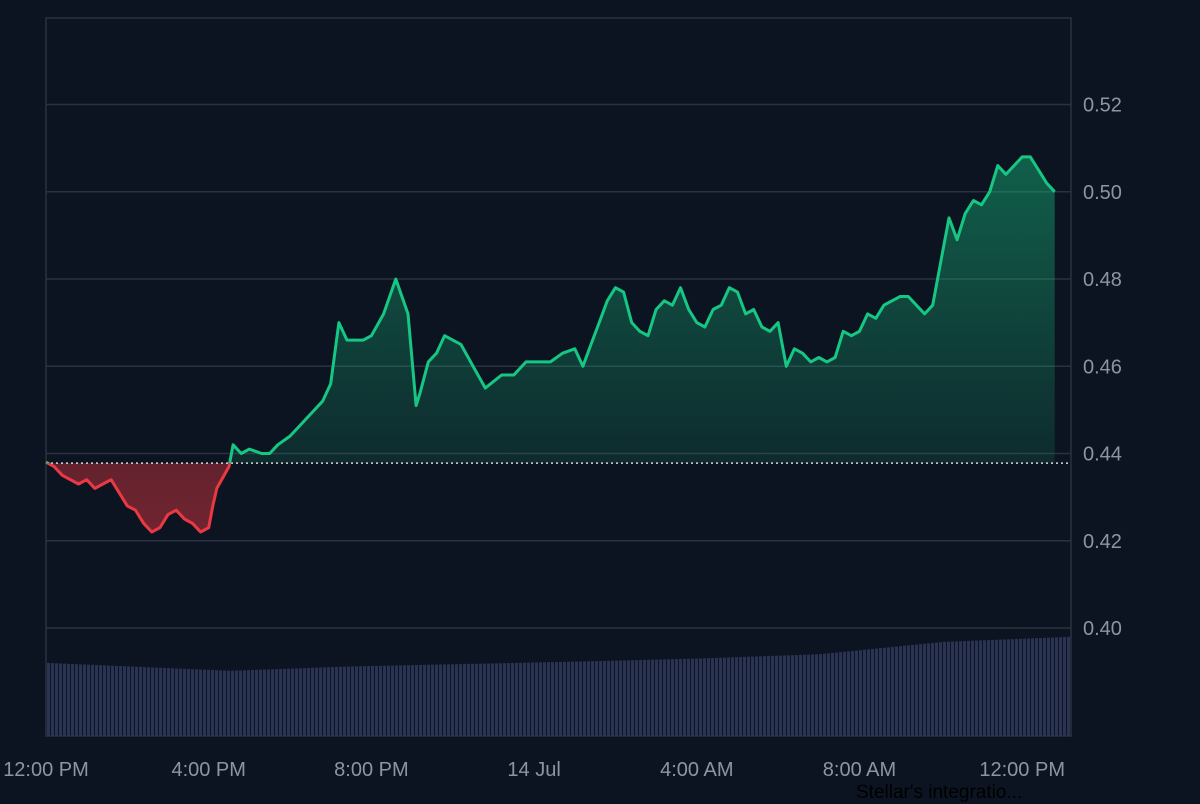 This screenshot has height=804, width=1200. What do you see at coordinates (138, 498) in the screenshot?
I see `price-line-down` at bounding box center [138, 498].